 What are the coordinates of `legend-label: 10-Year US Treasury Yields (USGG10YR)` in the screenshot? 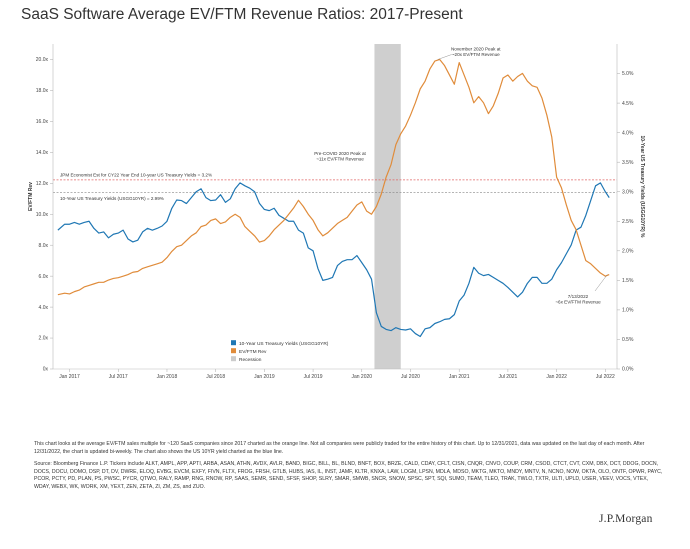 It's located at (284, 344).